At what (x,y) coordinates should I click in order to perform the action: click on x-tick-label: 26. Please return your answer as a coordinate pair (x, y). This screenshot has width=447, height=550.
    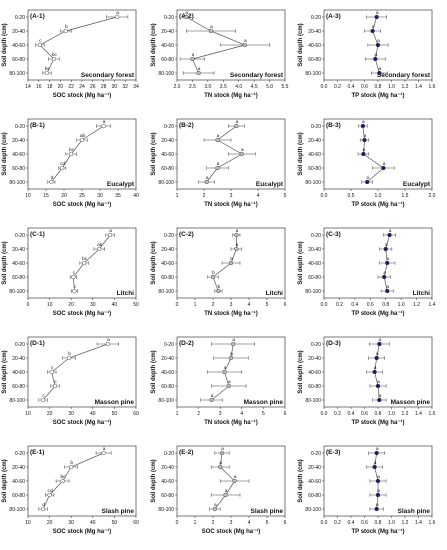
    Looking at the image, I should click on (93, 87).